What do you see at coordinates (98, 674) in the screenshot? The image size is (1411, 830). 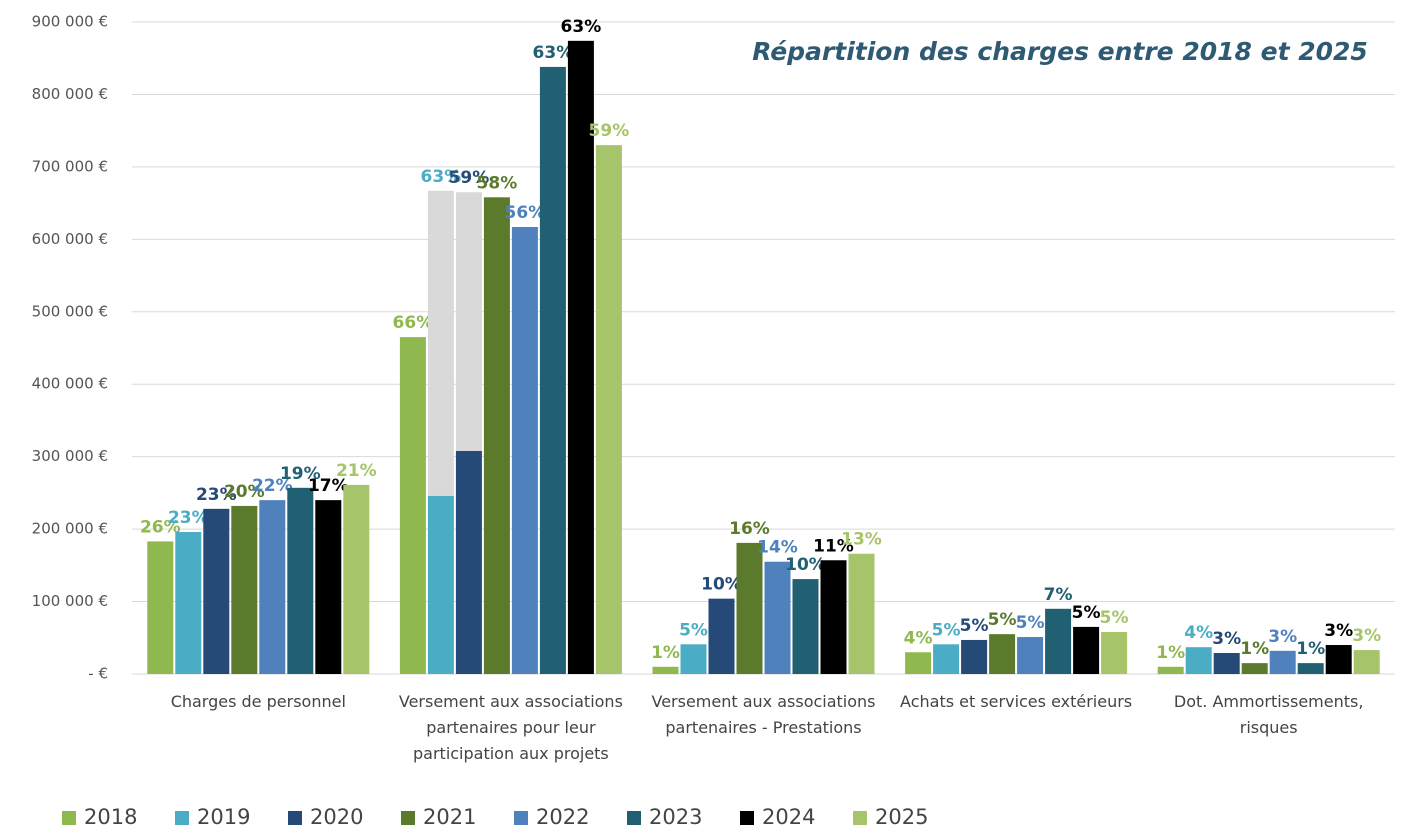 I see `y-tick-label: - €` at bounding box center [98, 674].